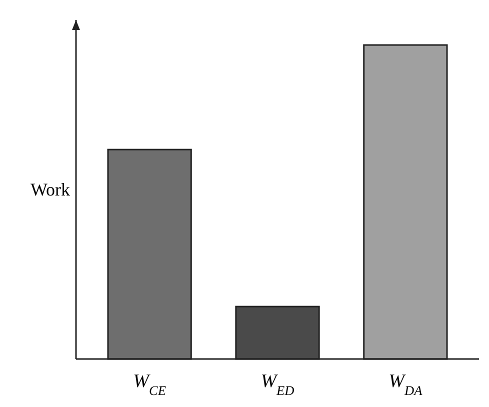 Image resolution: width=489 pixels, height=407 pixels. Describe the element at coordinates (277, 384) in the screenshot. I see `x-tick-label: W$_{ED}$` at that location.